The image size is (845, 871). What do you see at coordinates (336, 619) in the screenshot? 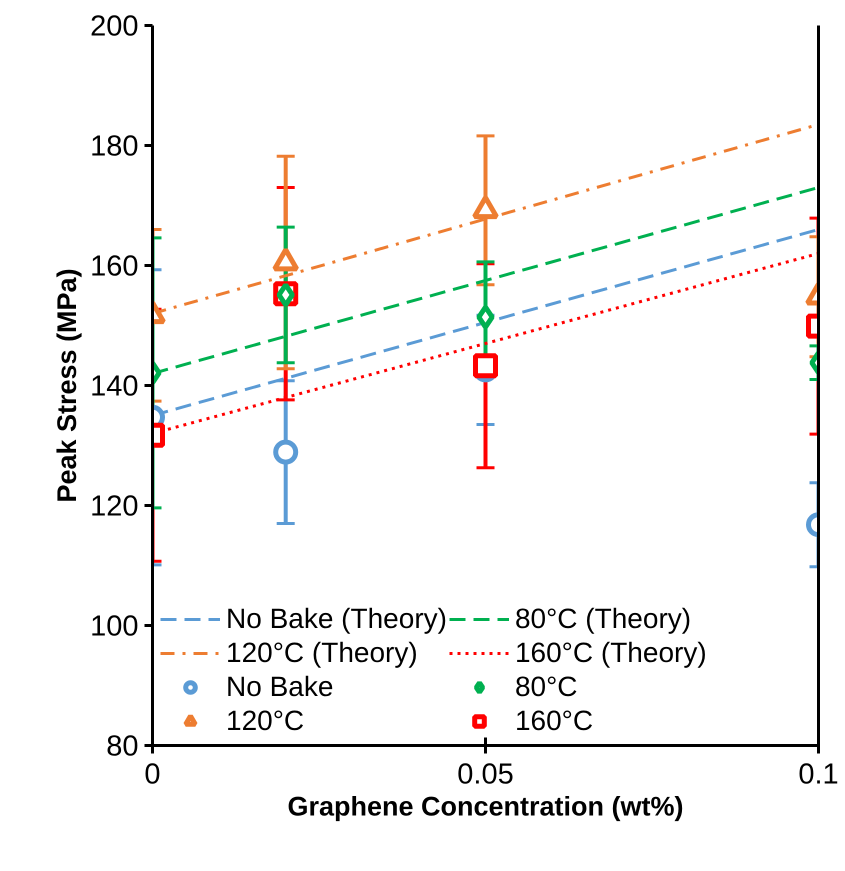
I see `legend-label: No Bake (Theory)` at bounding box center [336, 619].